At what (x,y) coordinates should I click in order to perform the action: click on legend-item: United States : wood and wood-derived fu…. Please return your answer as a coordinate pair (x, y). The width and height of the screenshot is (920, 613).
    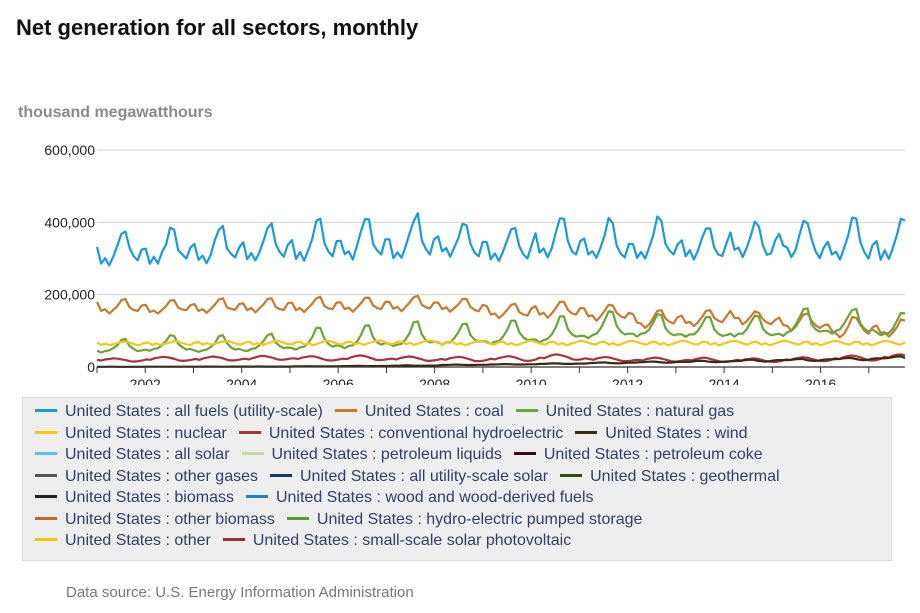
    Looking at the image, I should click on (419, 498).